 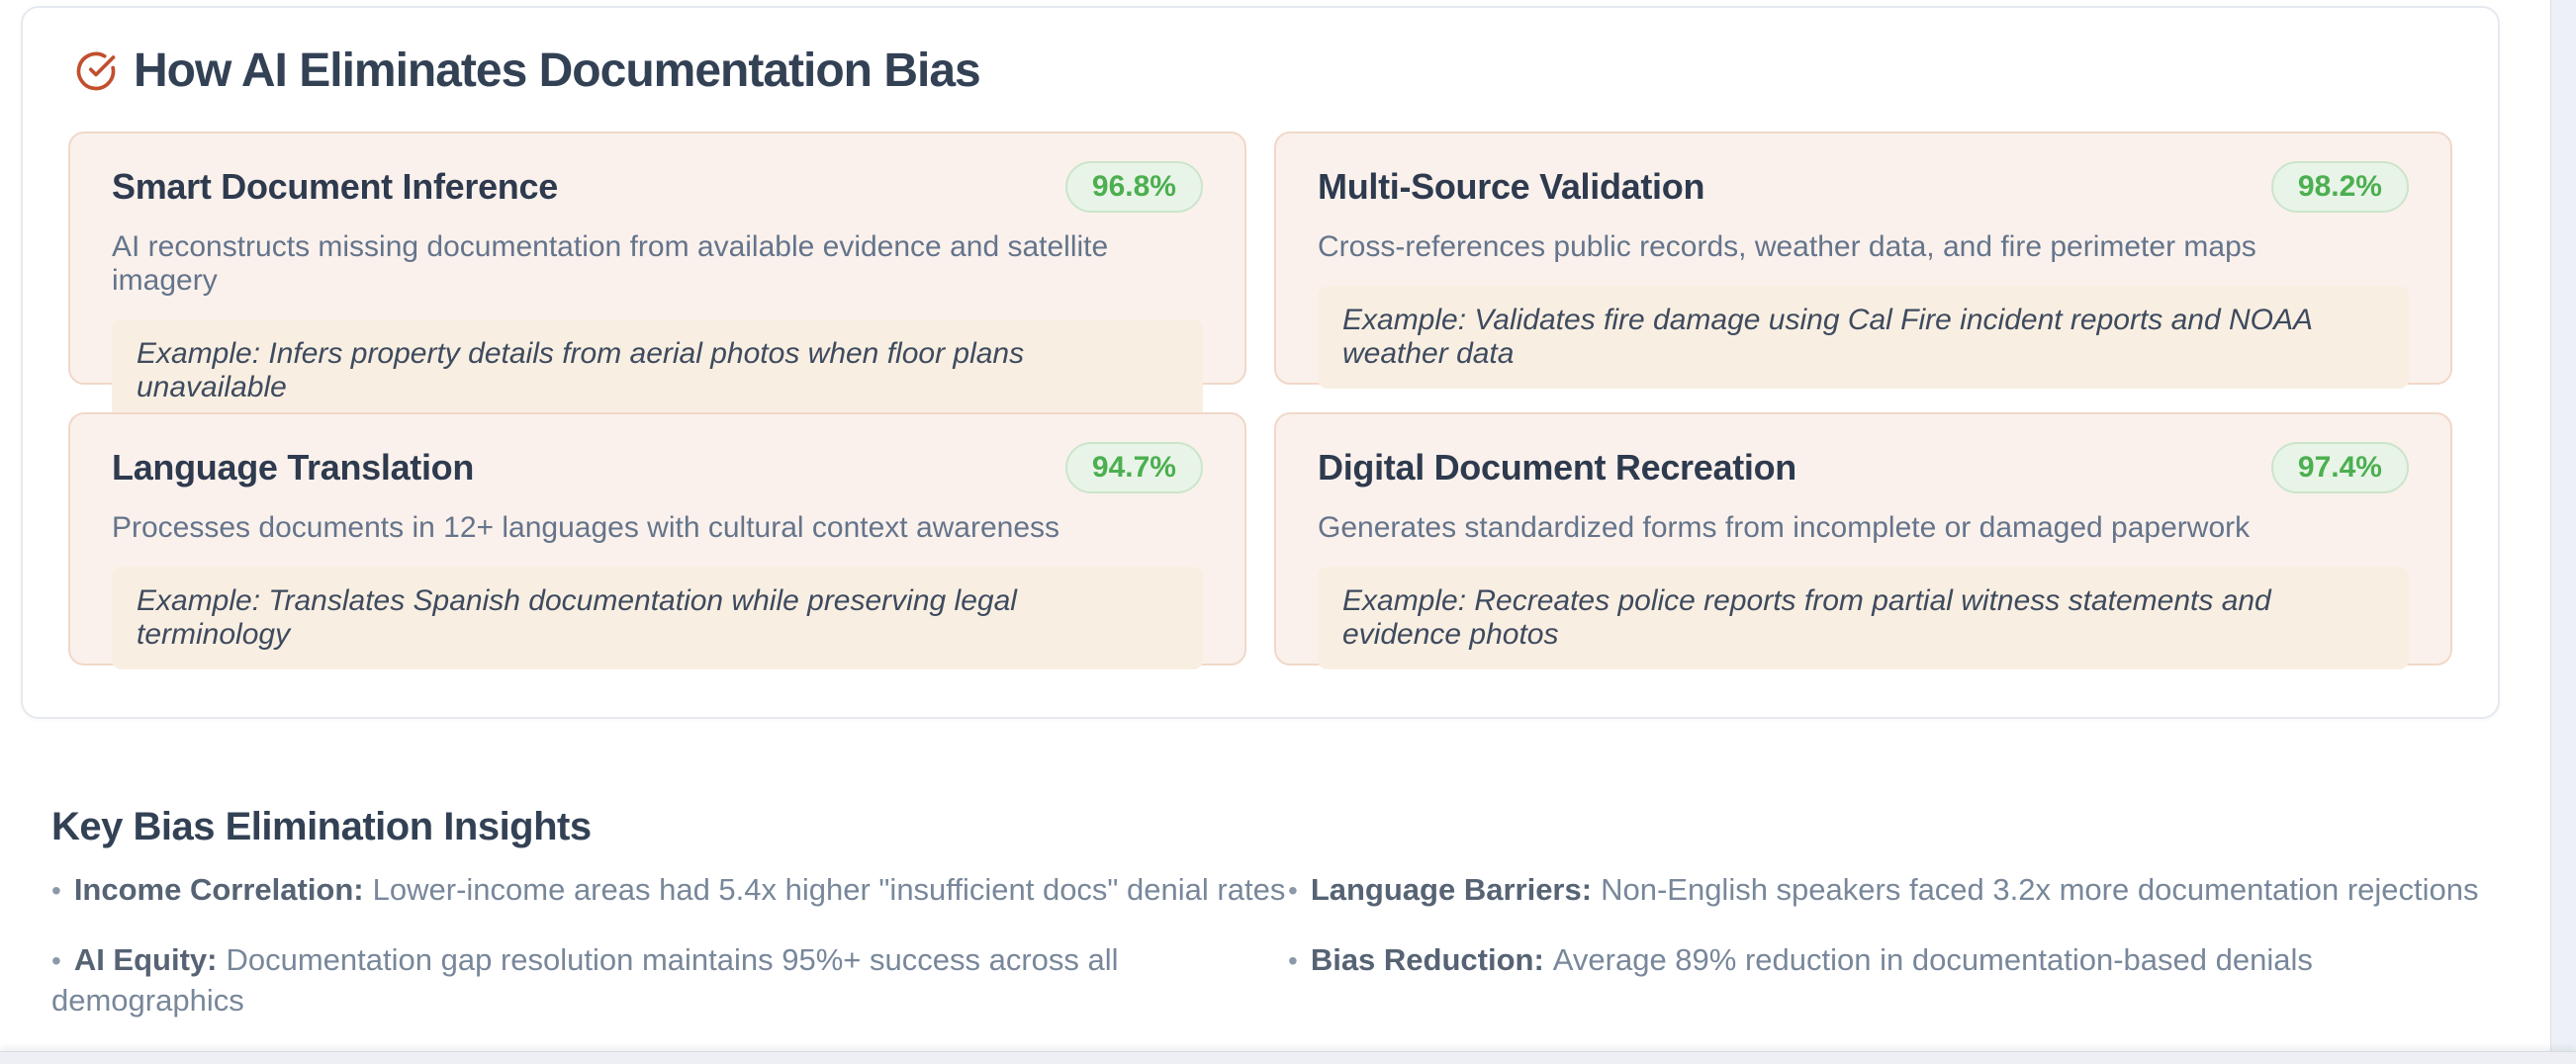 What do you see at coordinates (2339, 187) in the screenshot?
I see `accuracy-badge: 98.2%` at bounding box center [2339, 187].